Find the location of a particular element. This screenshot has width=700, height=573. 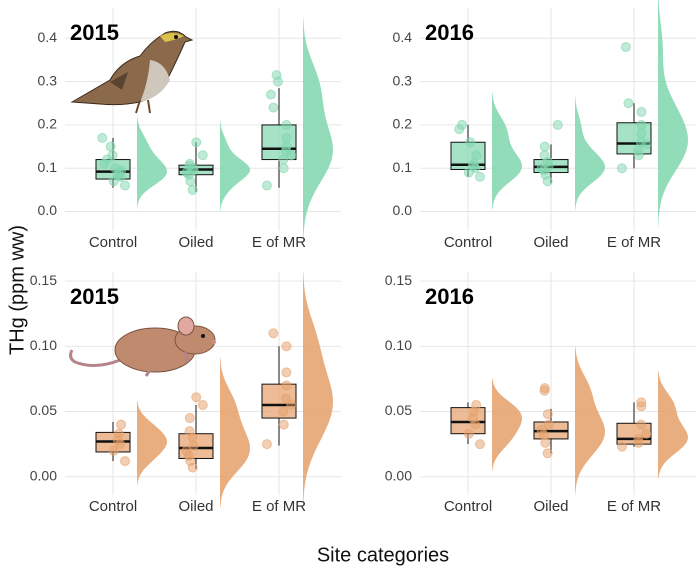

bird-illustration is located at coordinates (132, 72).